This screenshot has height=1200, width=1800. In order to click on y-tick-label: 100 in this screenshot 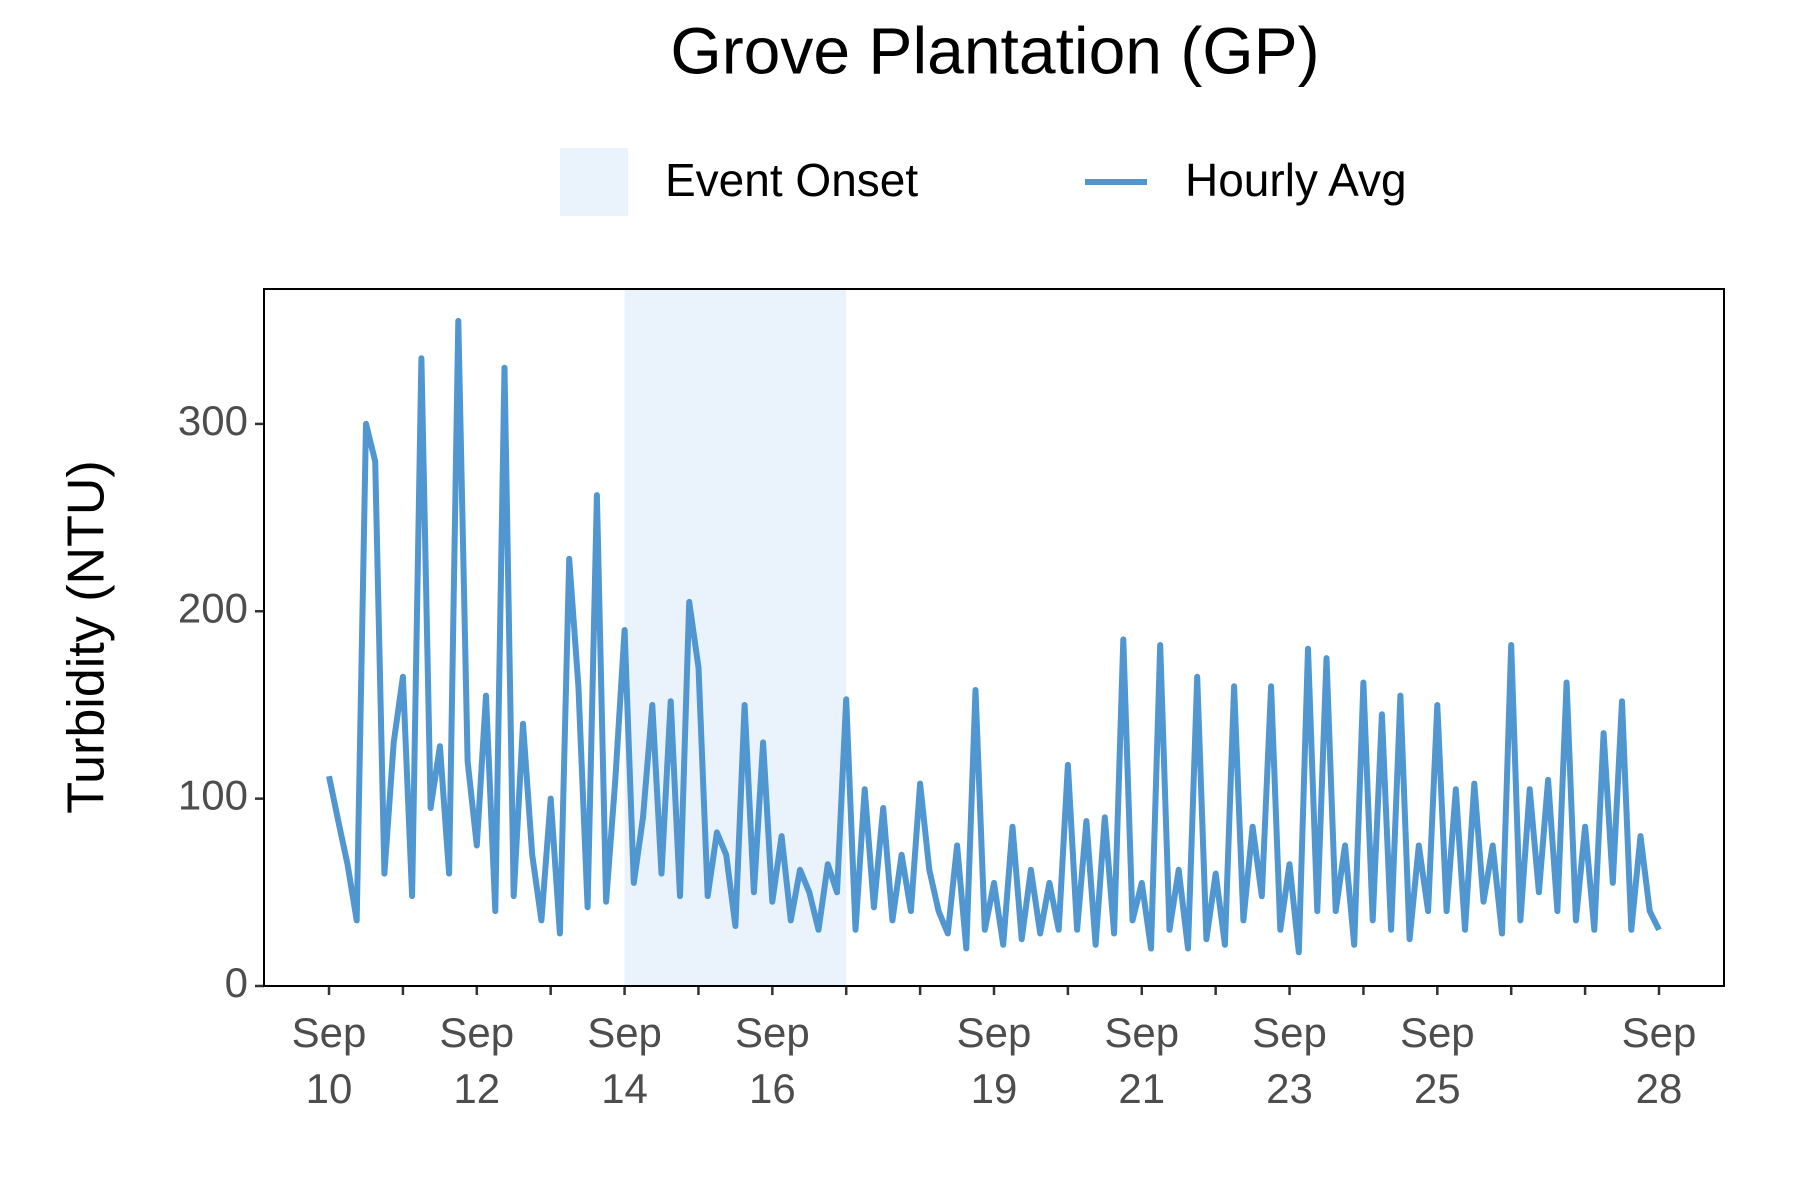, I will do `click(213, 795)`.